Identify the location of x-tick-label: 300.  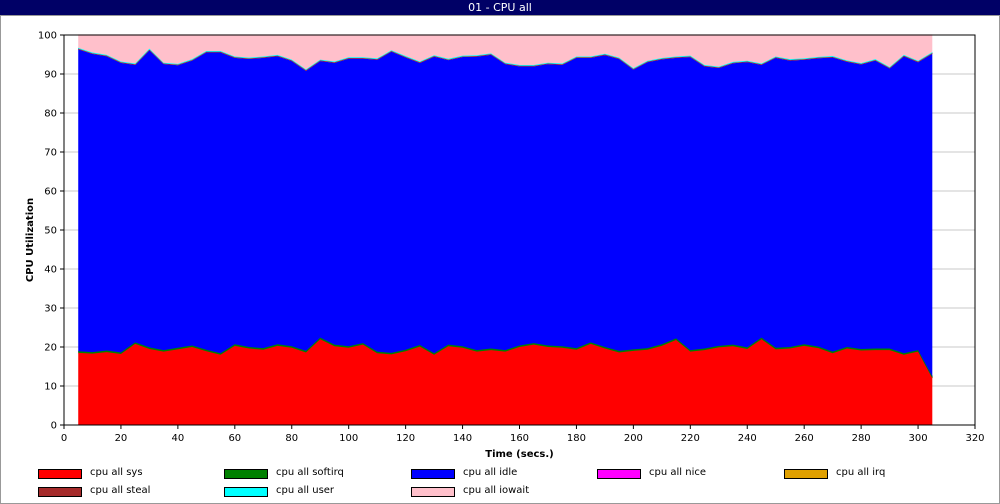
(918, 438).